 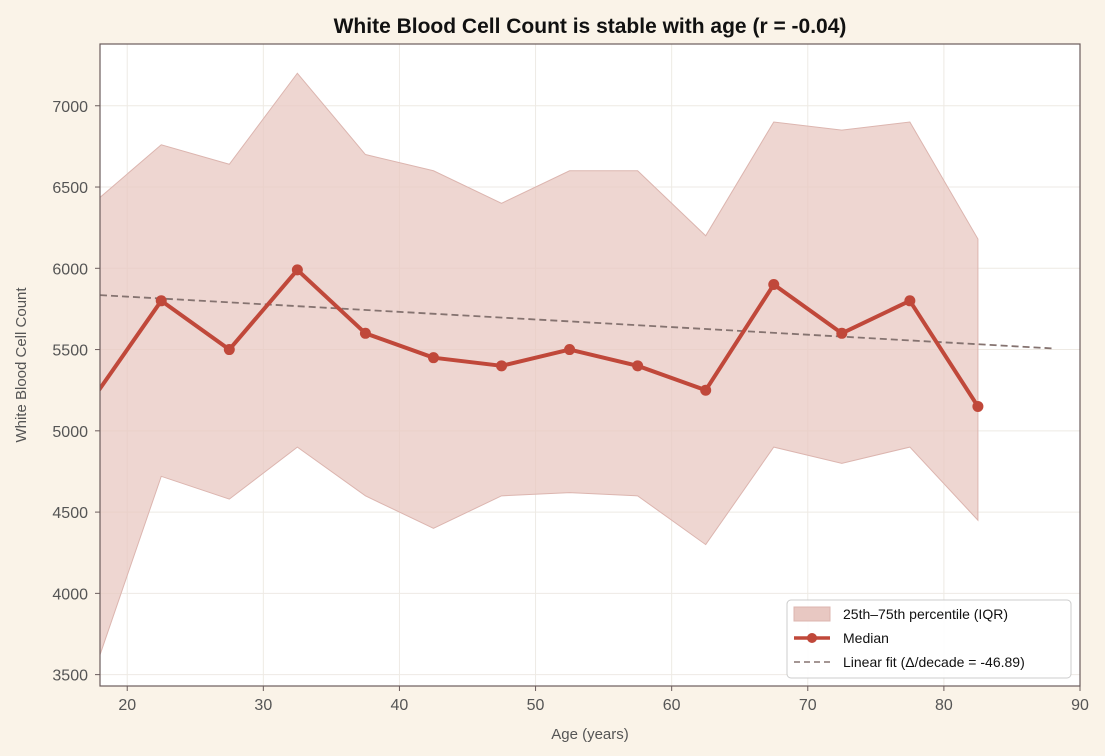 I want to click on x-tick-label: 60, so click(x=672, y=705).